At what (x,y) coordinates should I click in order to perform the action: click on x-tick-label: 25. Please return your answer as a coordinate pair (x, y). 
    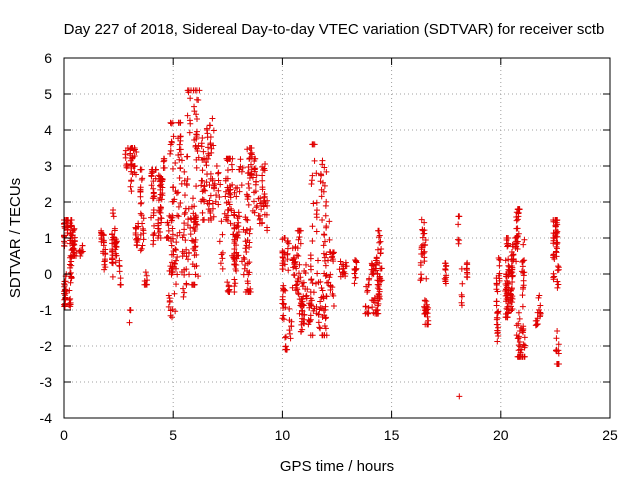
    Looking at the image, I should click on (610, 435).